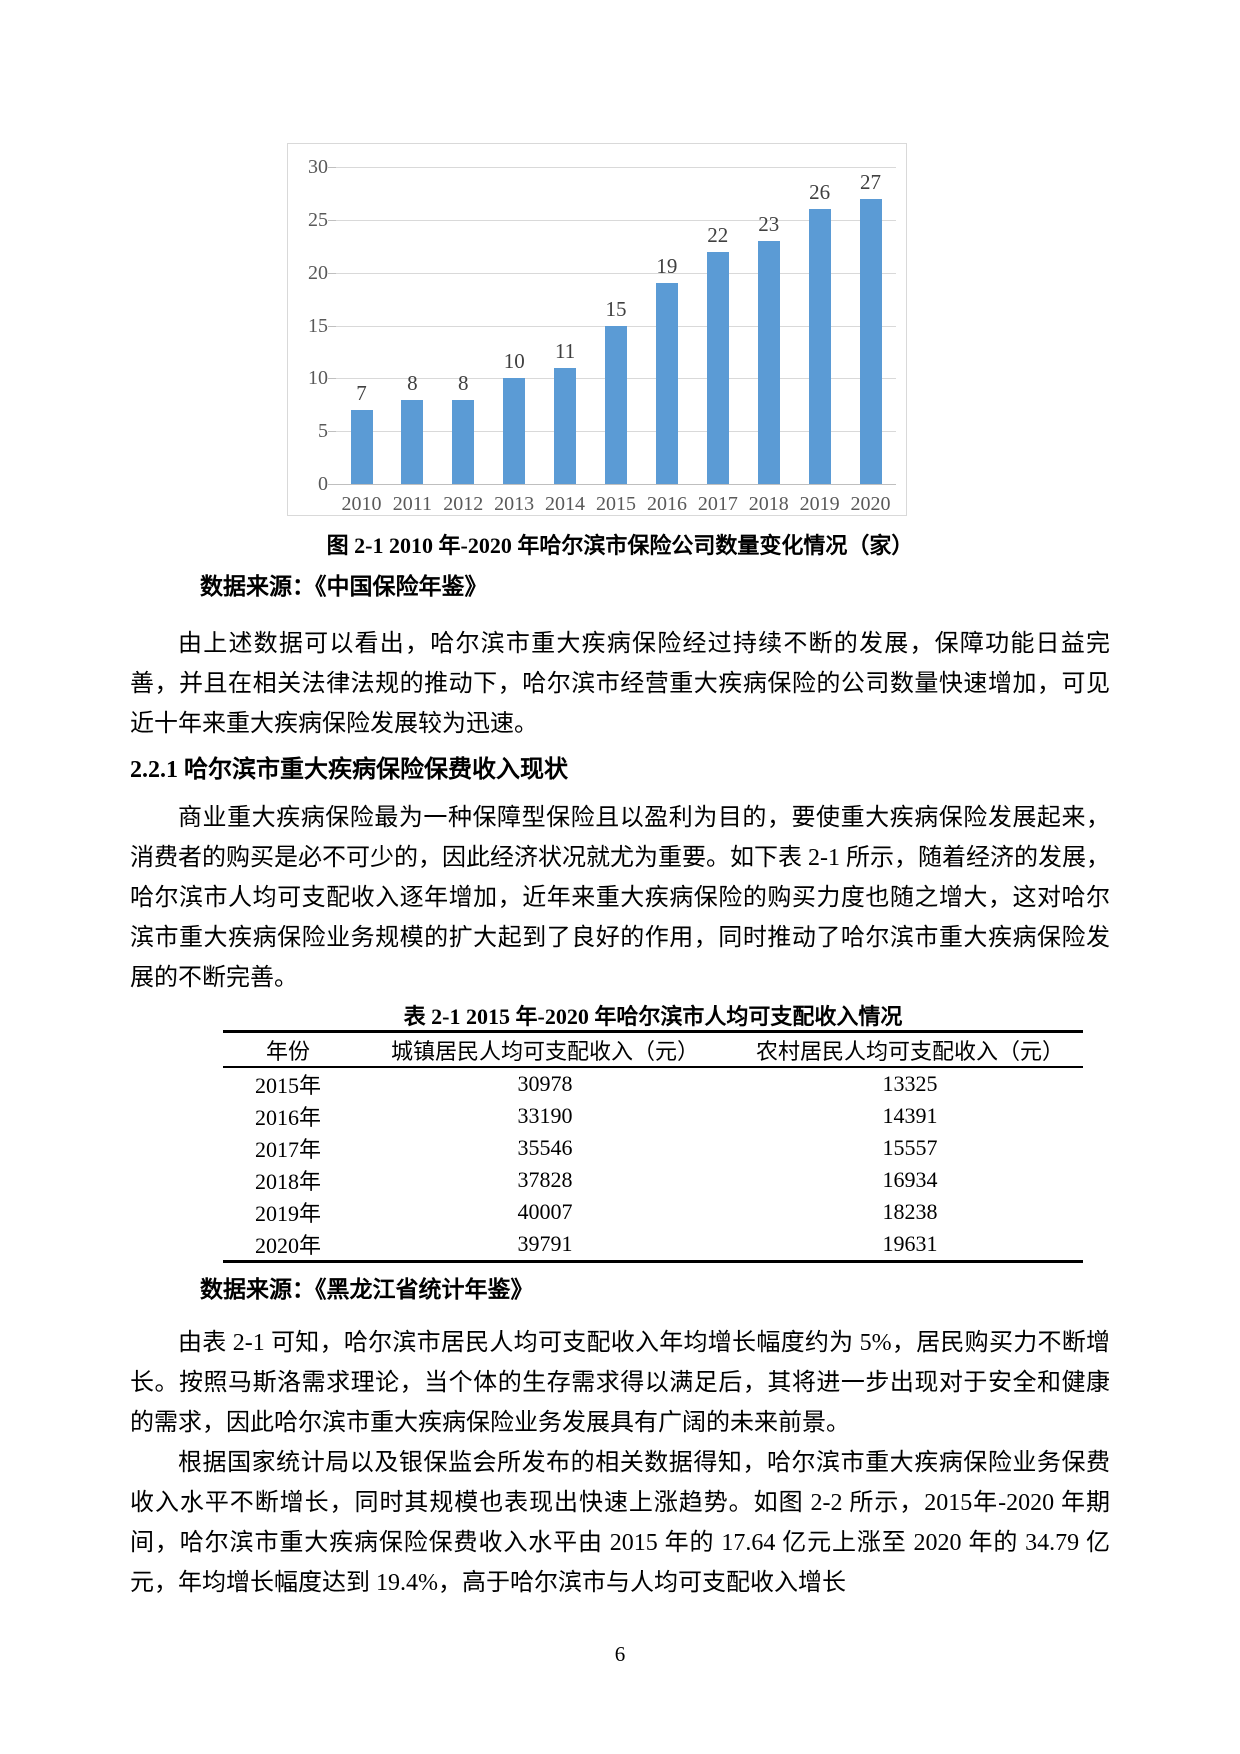 Image resolution: width=1240 pixels, height=1754 pixels. What do you see at coordinates (565, 425) in the screenshot?
I see `bar-2014` at bounding box center [565, 425].